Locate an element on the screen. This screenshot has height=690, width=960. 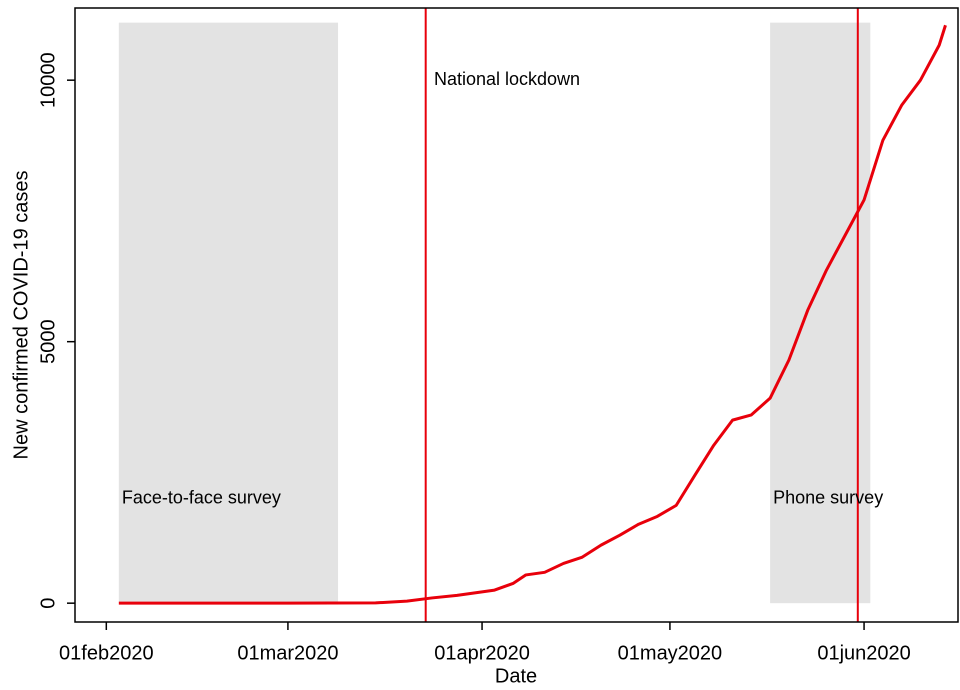
x-tick-label: 01mar2020 is located at coordinates (287, 653).